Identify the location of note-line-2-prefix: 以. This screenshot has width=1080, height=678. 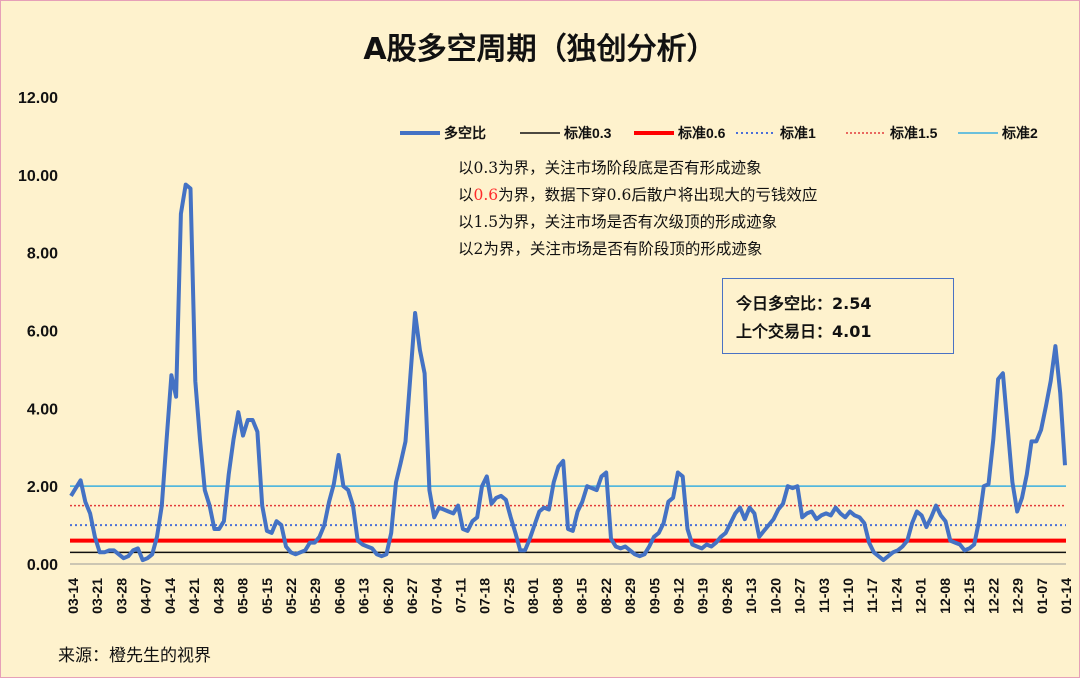
(466, 195).